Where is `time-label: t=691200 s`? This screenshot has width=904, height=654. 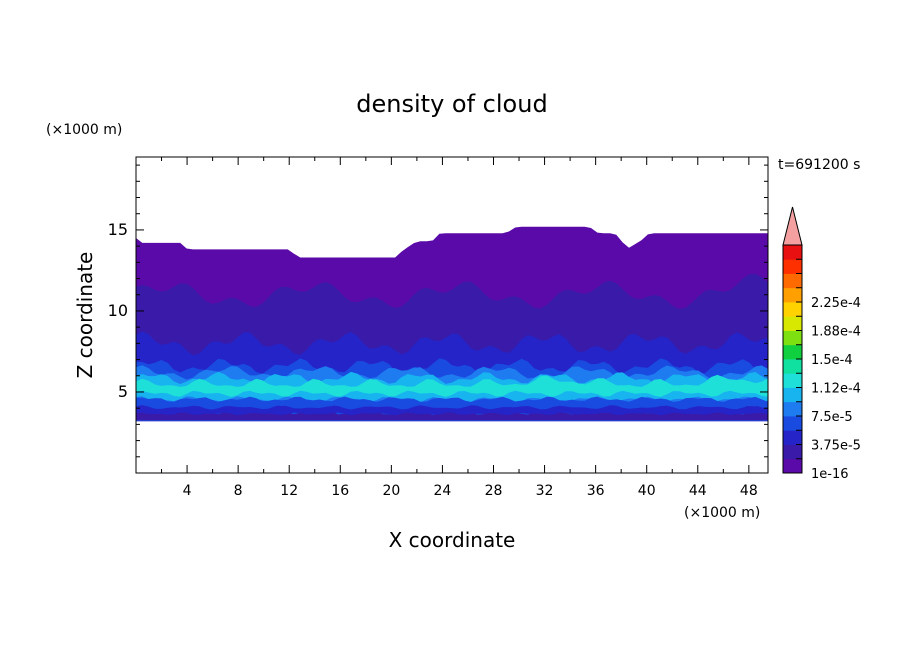
time-label: t=691200 s is located at coordinates (819, 165).